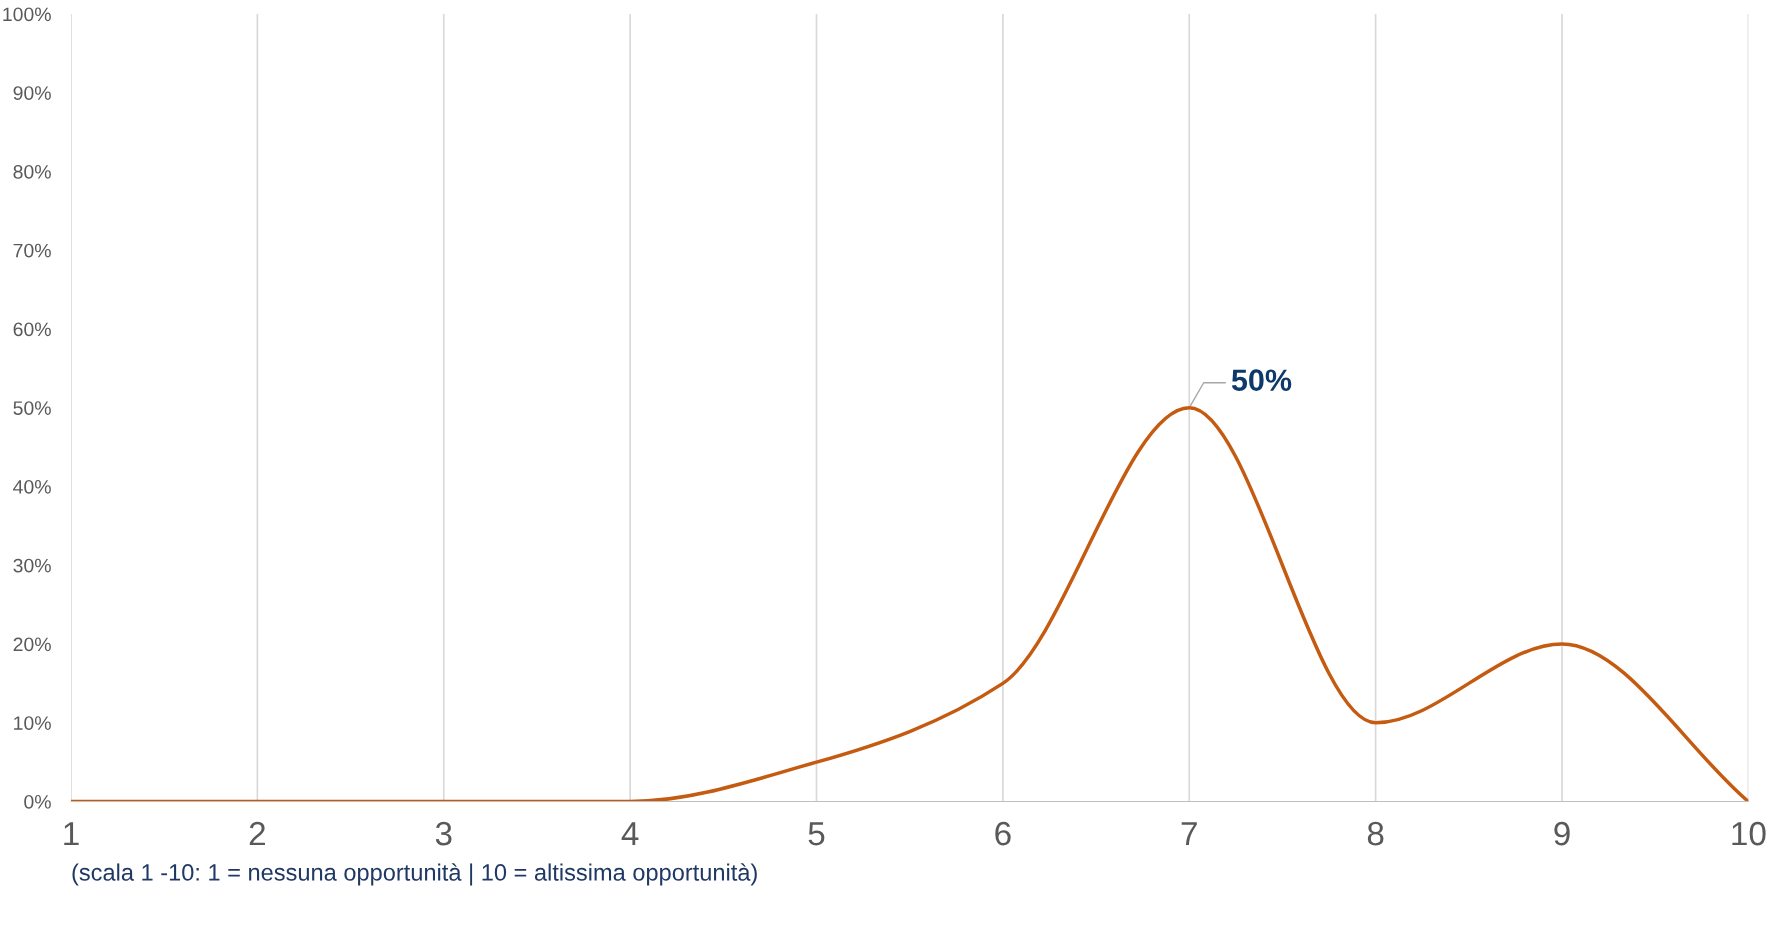  I want to click on x-tick-label: 4, so click(630, 834).